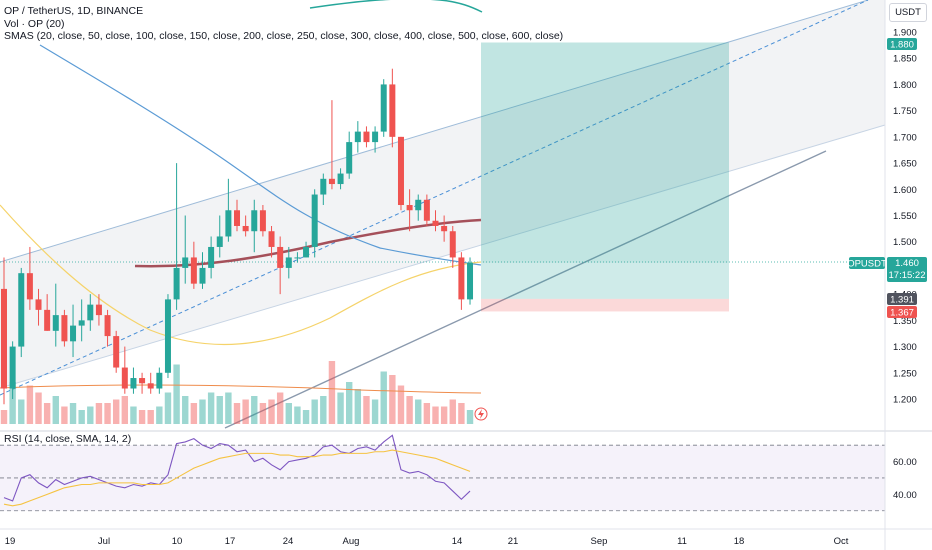 This screenshot has height=550, width=932. What do you see at coordinates (905, 462) in the screenshot?
I see `rsi-tick-label: 60.00` at bounding box center [905, 462].